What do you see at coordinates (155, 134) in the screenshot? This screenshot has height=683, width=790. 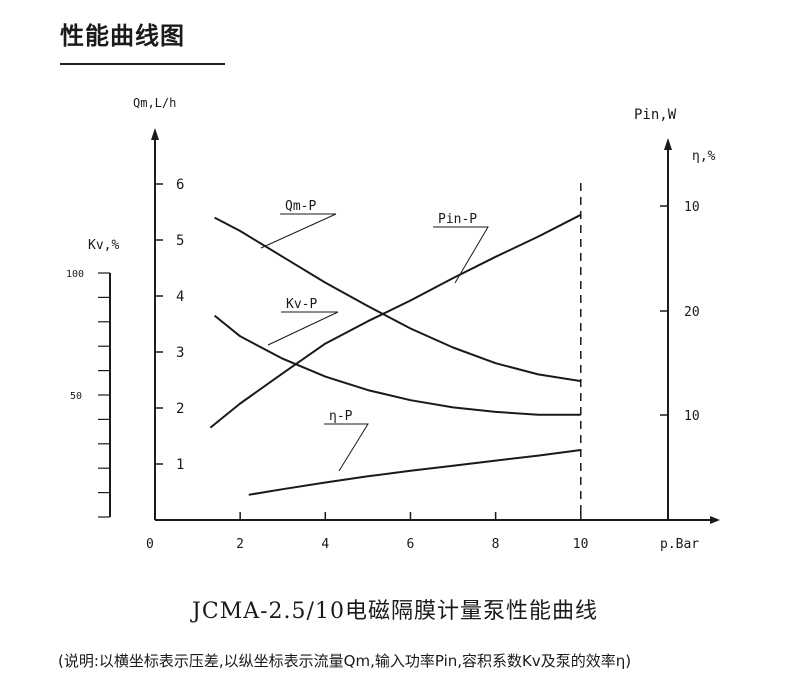 I see `qm-axis-arrow` at bounding box center [155, 134].